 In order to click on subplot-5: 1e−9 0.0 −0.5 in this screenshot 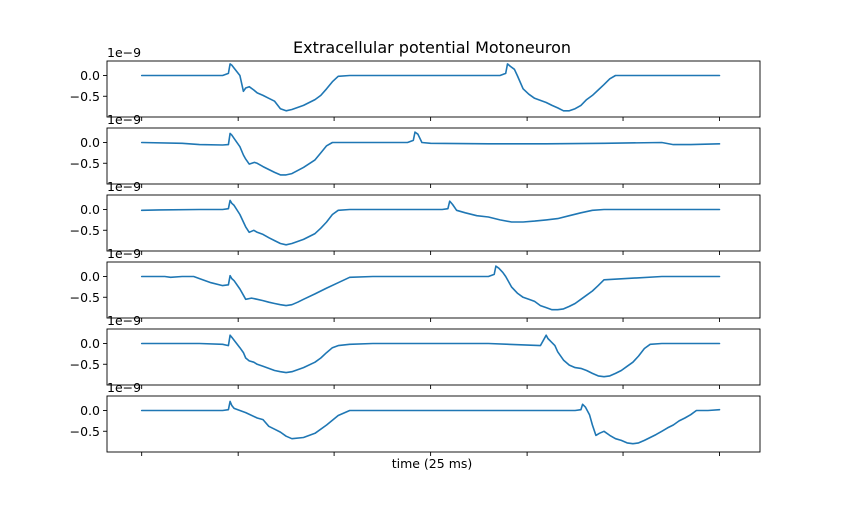, I will do `click(415, 351)`.